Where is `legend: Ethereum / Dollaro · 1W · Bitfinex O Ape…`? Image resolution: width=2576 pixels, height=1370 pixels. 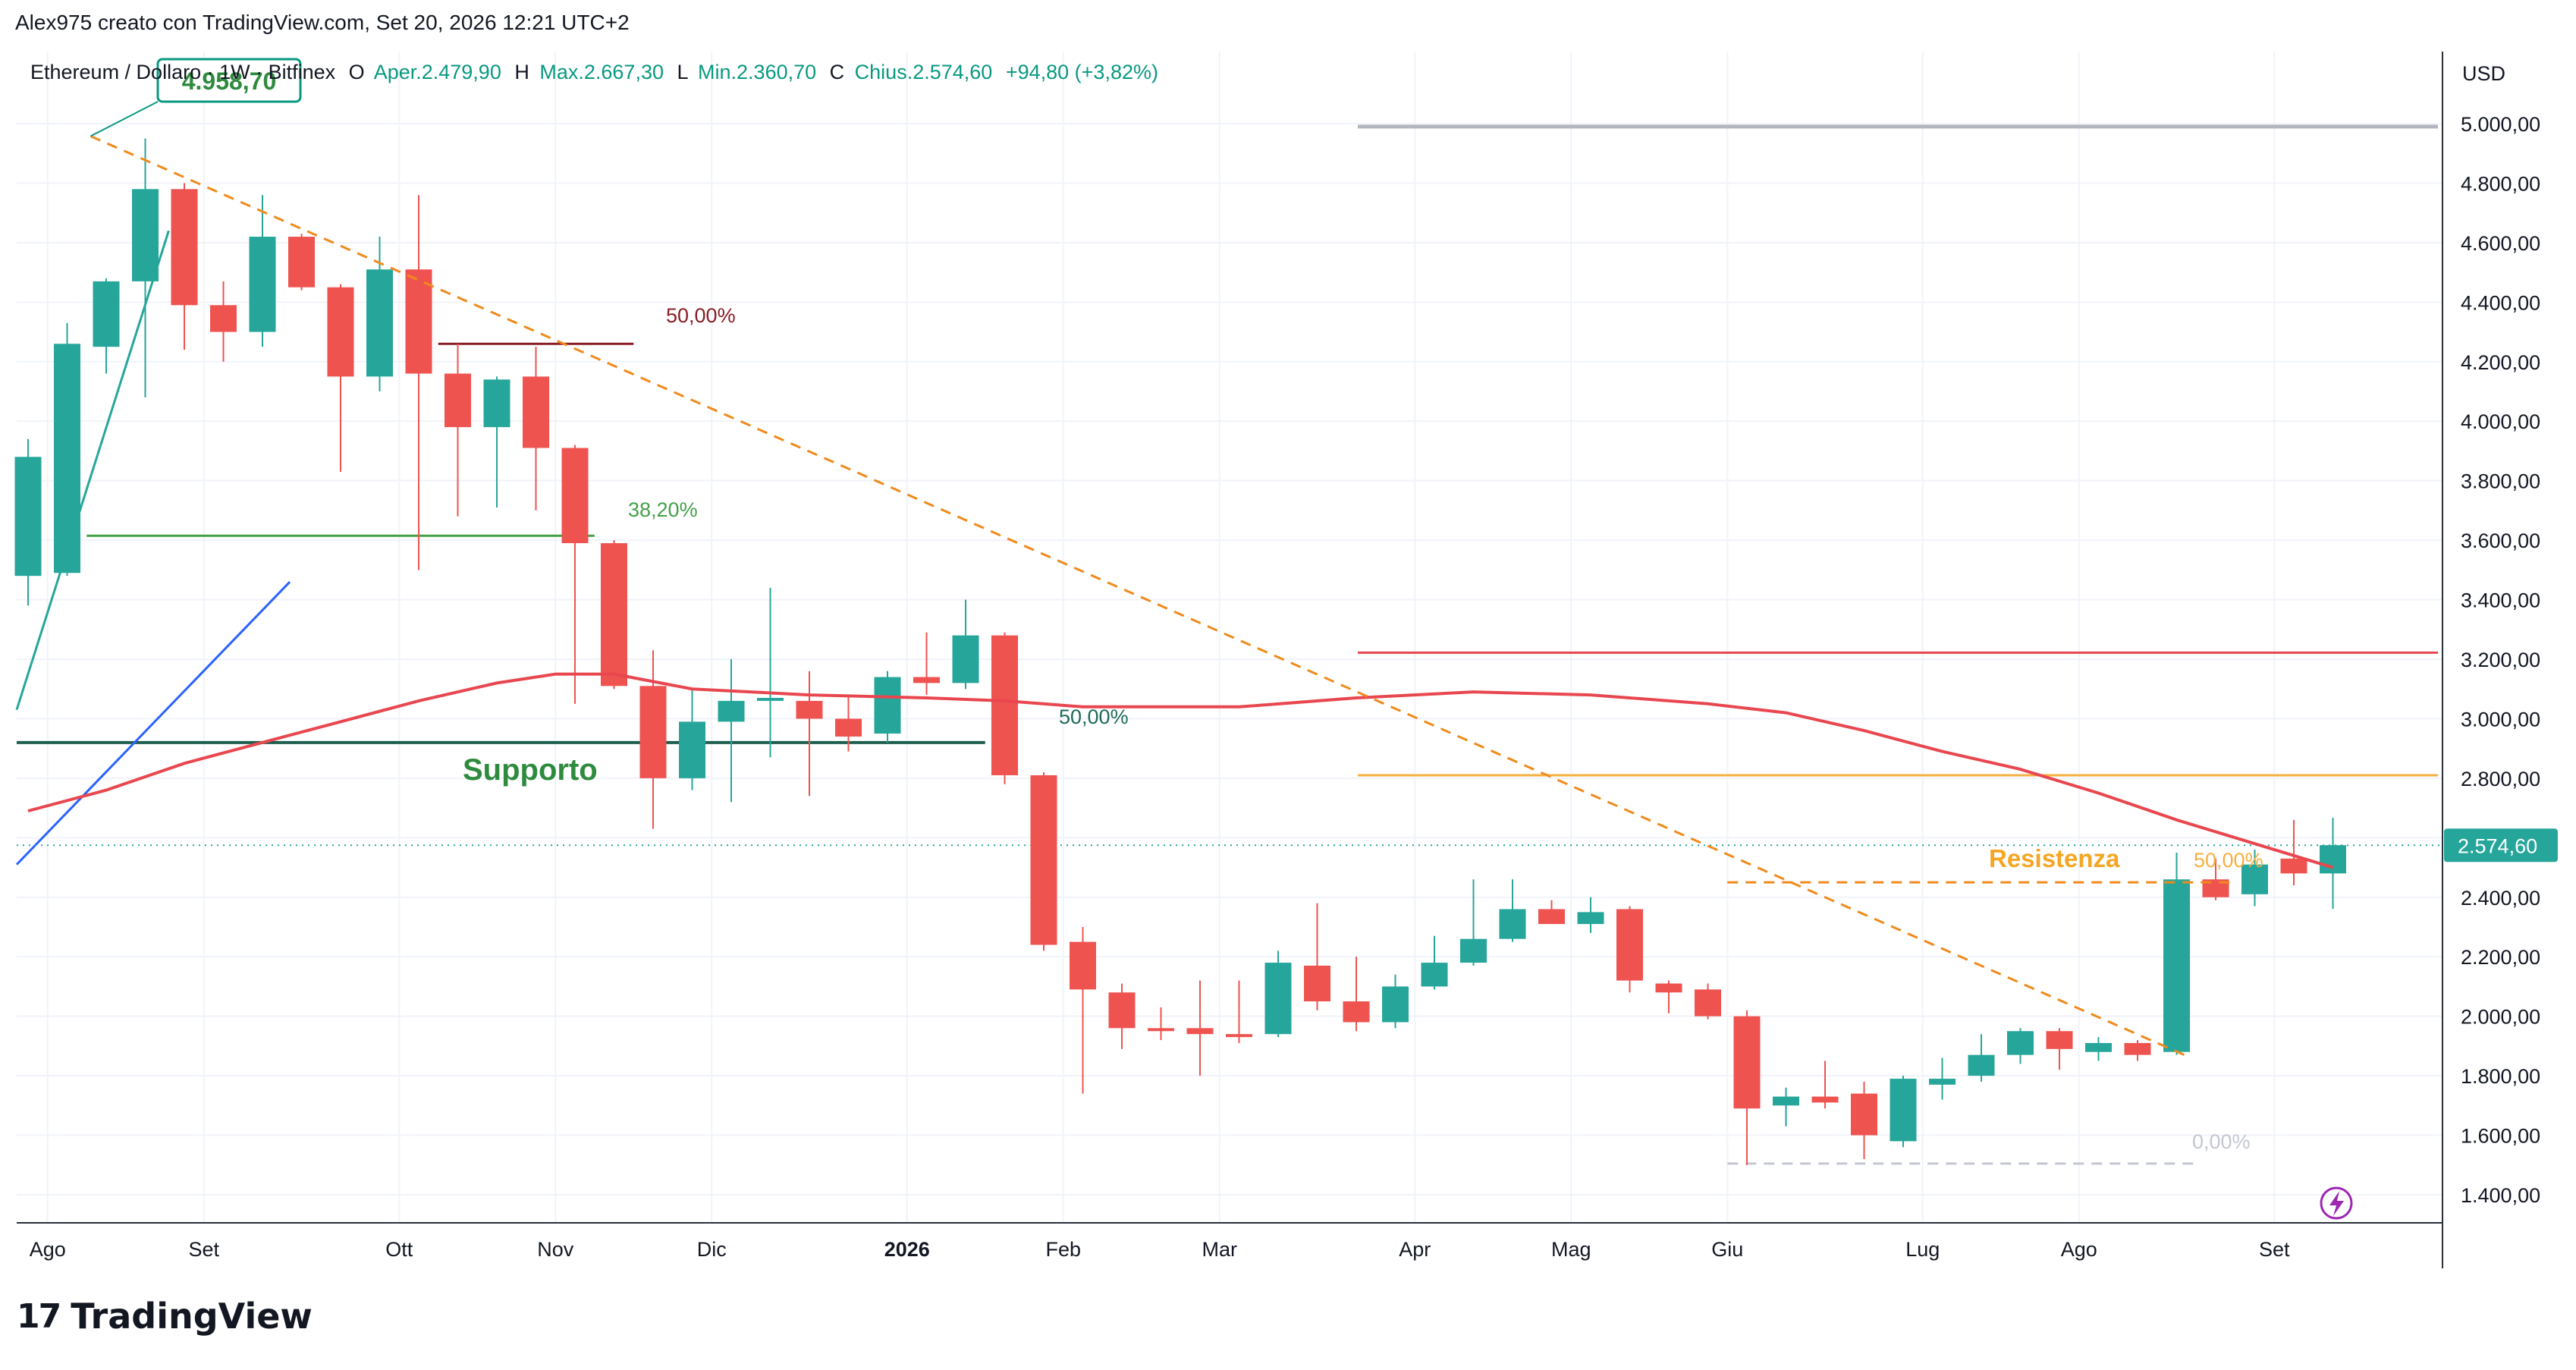 legend: Ethereum / Dollaro · 1W · Bitfinex O Ape… is located at coordinates (594, 72).